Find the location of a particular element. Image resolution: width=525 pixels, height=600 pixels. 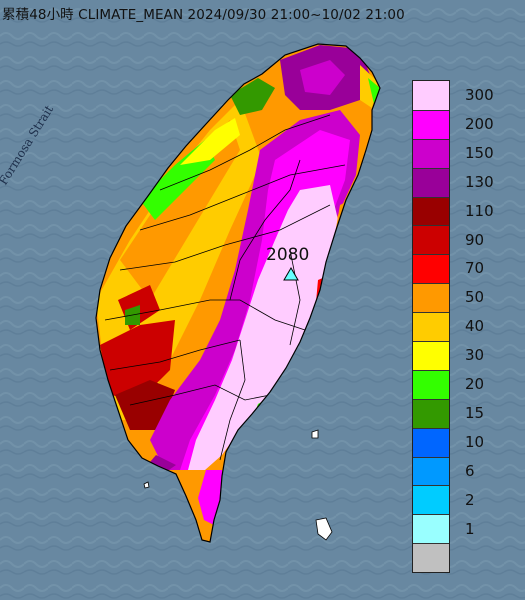

legend-label: 70 is located at coordinates (475, 268).